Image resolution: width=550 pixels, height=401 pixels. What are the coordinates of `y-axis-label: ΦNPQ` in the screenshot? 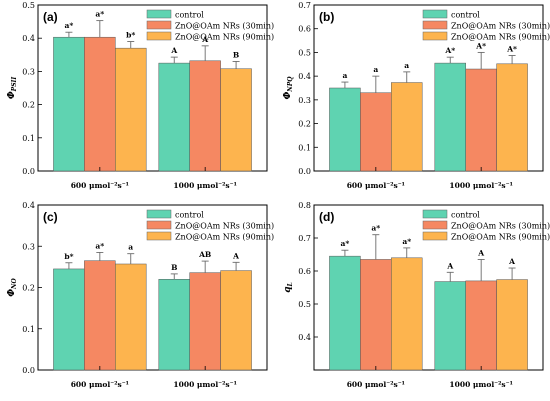 It's located at (288, 88).